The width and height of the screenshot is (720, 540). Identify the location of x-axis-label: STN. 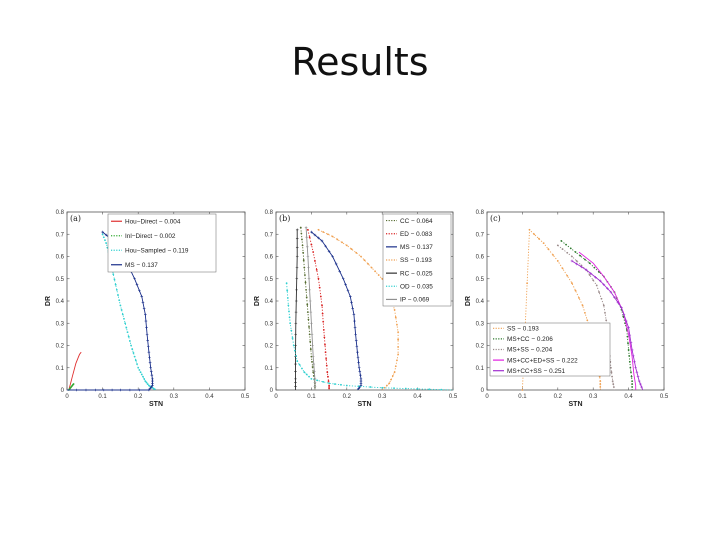
(576, 404).